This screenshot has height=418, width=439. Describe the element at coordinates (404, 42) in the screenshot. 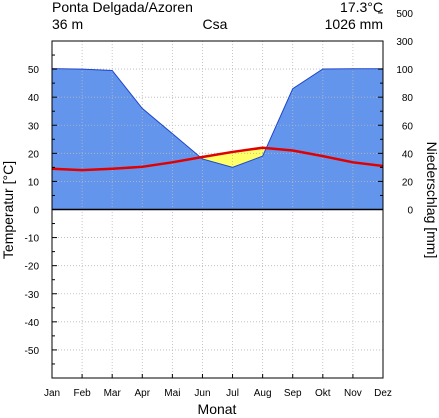

I see `right-tick-label: 300` at that location.